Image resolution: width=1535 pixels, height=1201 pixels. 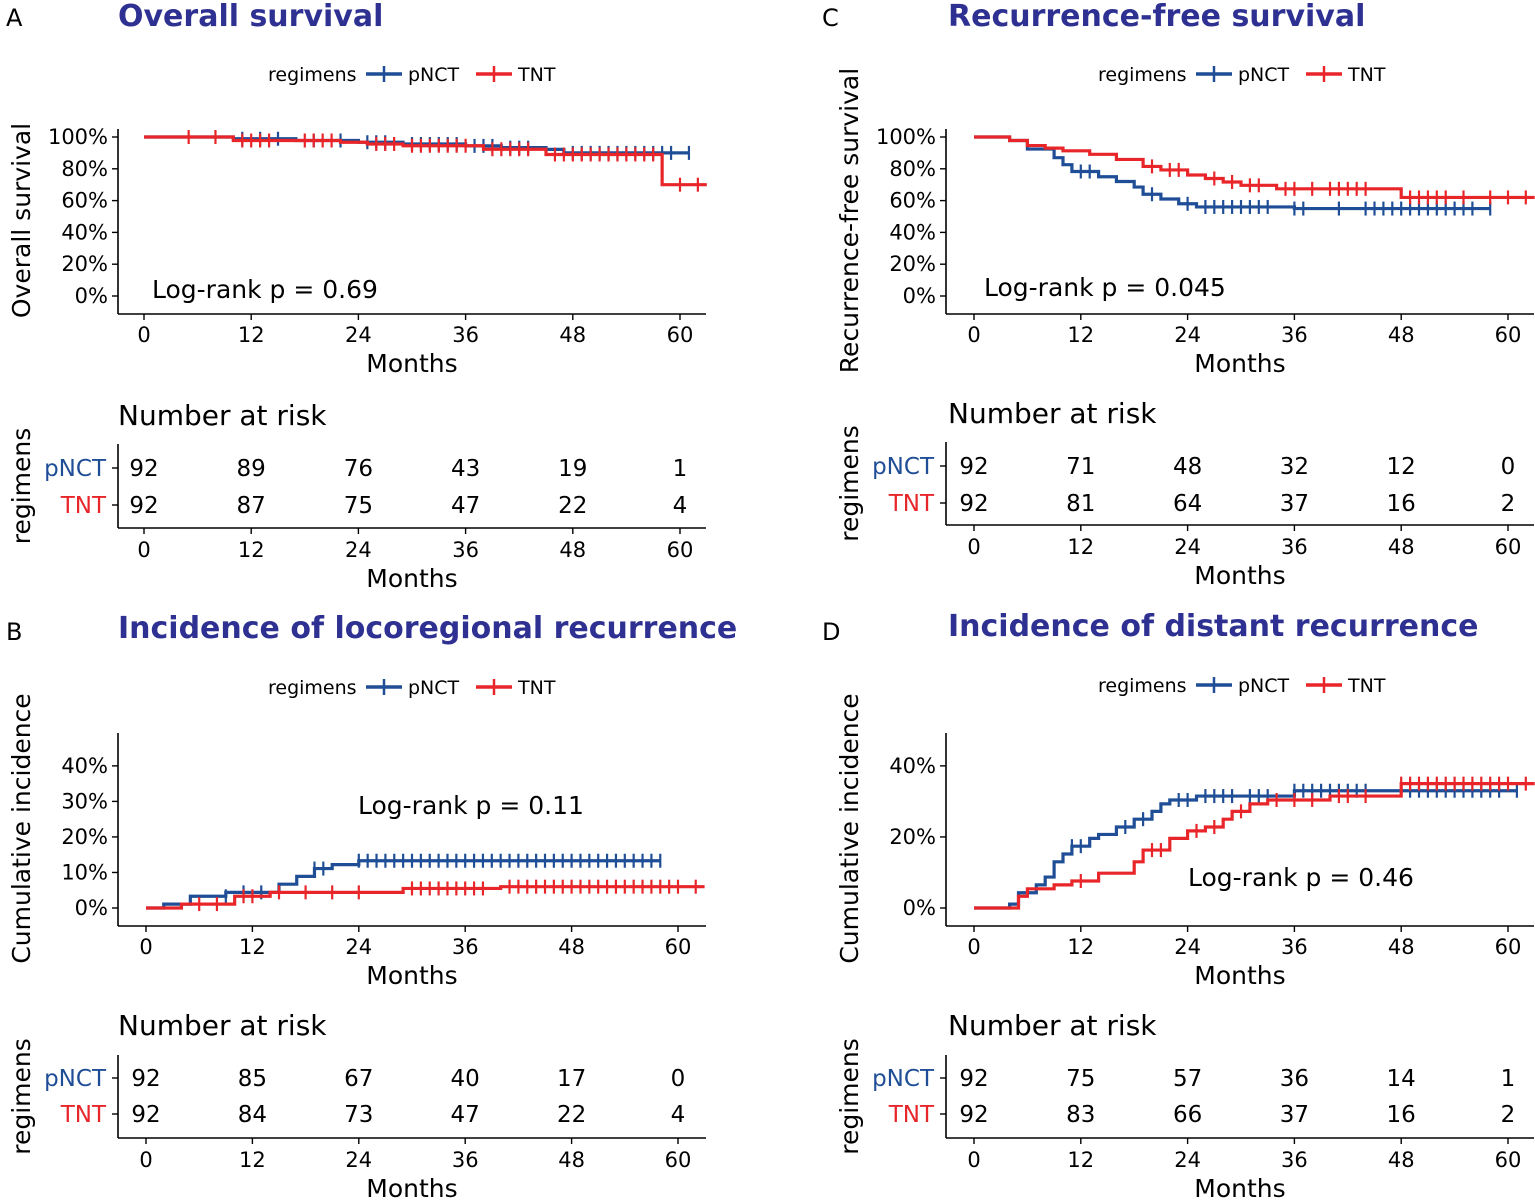 I want to click on panel-letter: B, so click(x=14, y=632).